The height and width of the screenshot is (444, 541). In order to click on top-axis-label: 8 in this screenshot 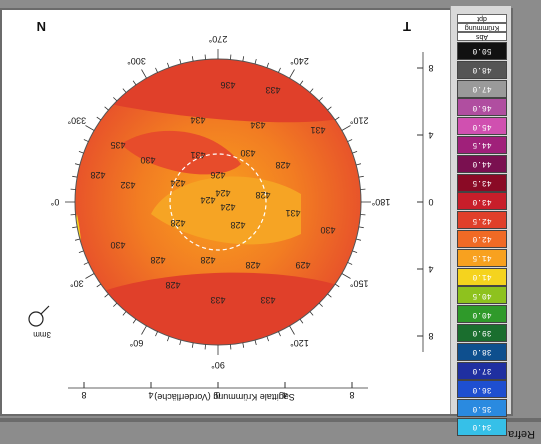, I will do `click(351, 395)`.